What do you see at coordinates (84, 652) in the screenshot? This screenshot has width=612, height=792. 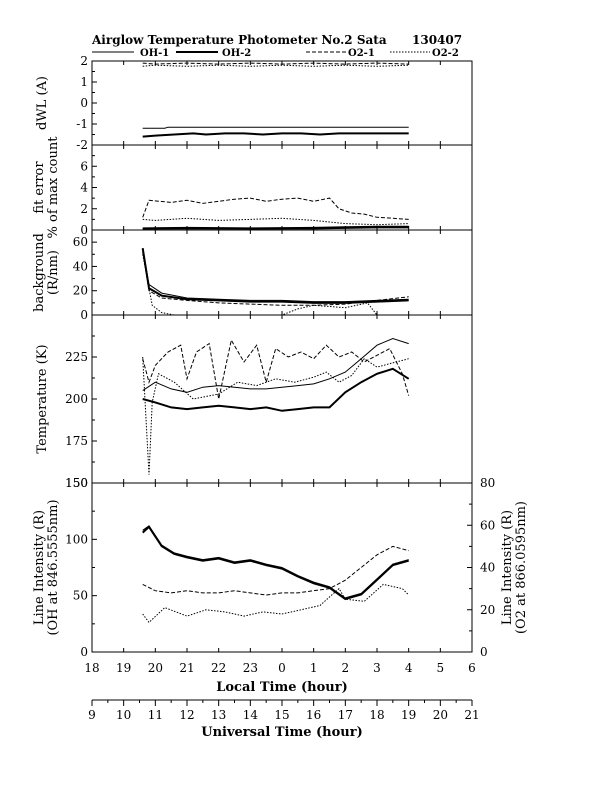 I see `intensity-ytick-label: 0` at bounding box center [84, 652].